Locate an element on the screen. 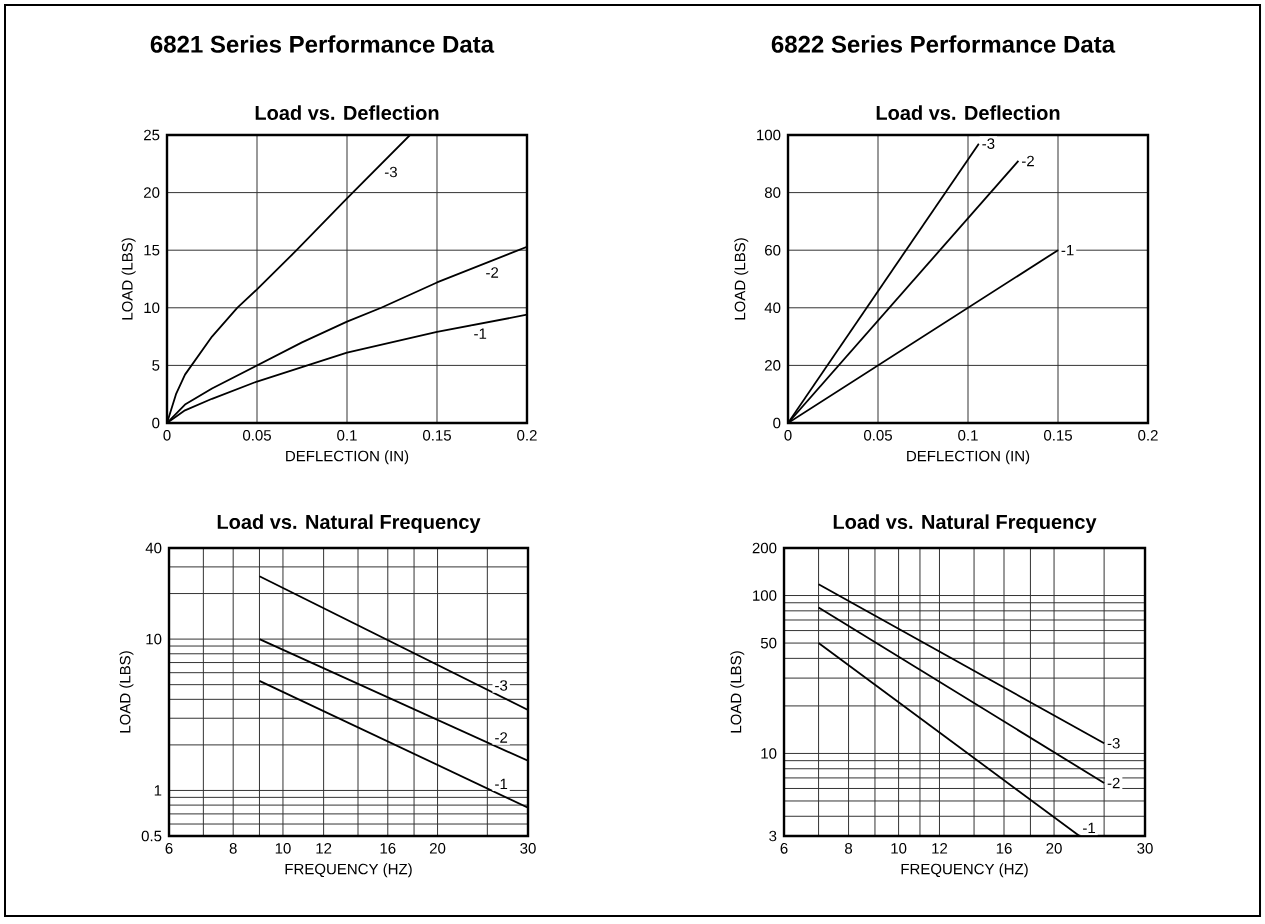 Image resolution: width=1265 pixels, height=924 pixels. y-tick-label: 200 is located at coordinates (764, 548).